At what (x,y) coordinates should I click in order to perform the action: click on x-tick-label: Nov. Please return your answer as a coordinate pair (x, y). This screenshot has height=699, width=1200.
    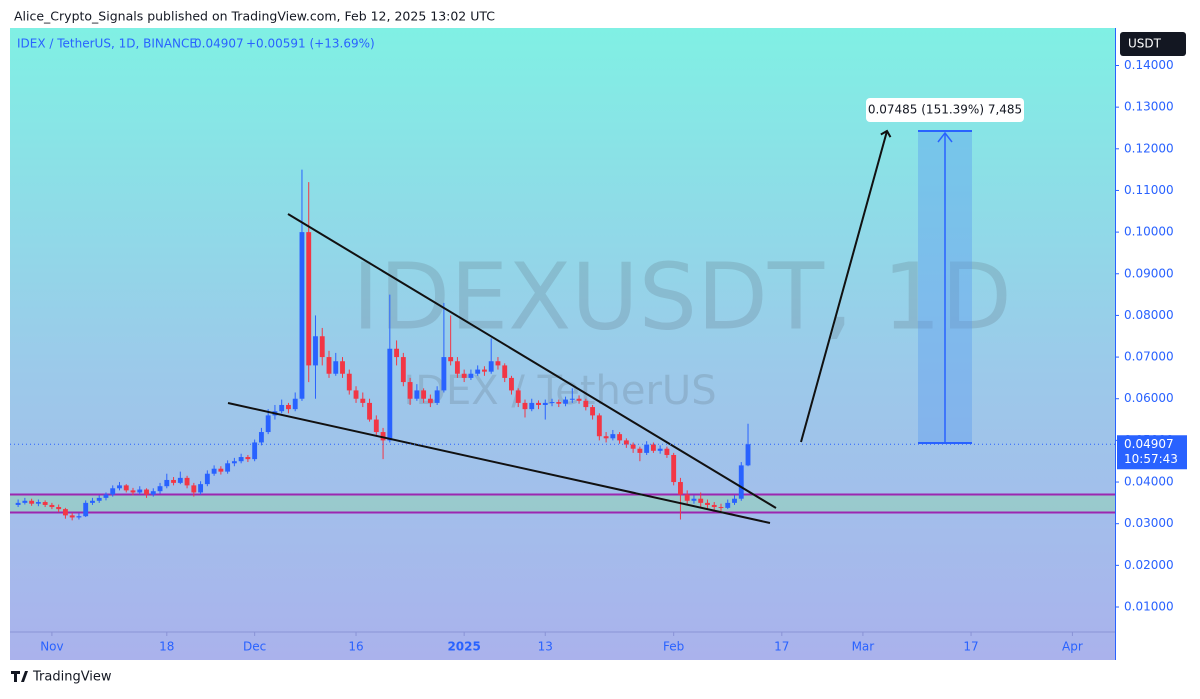
    Looking at the image, I should click on (51, 647).